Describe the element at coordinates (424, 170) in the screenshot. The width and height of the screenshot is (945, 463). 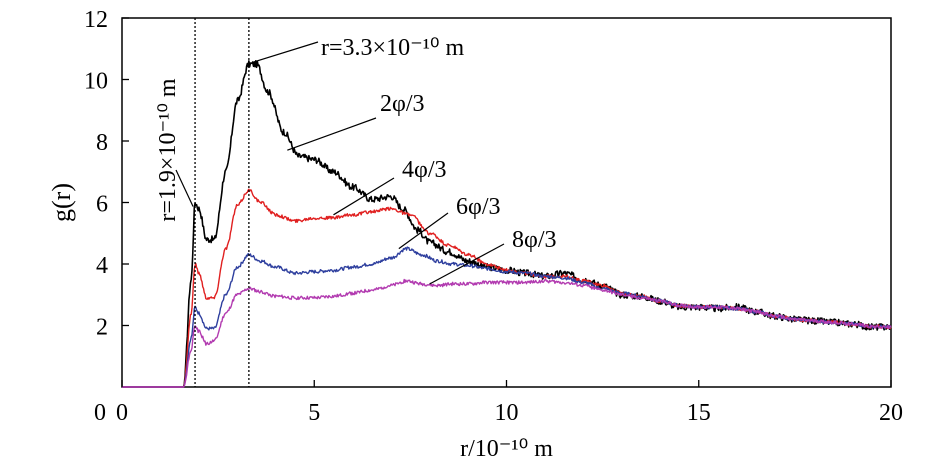
I see `series-label-1: 4φ/3` at that location.